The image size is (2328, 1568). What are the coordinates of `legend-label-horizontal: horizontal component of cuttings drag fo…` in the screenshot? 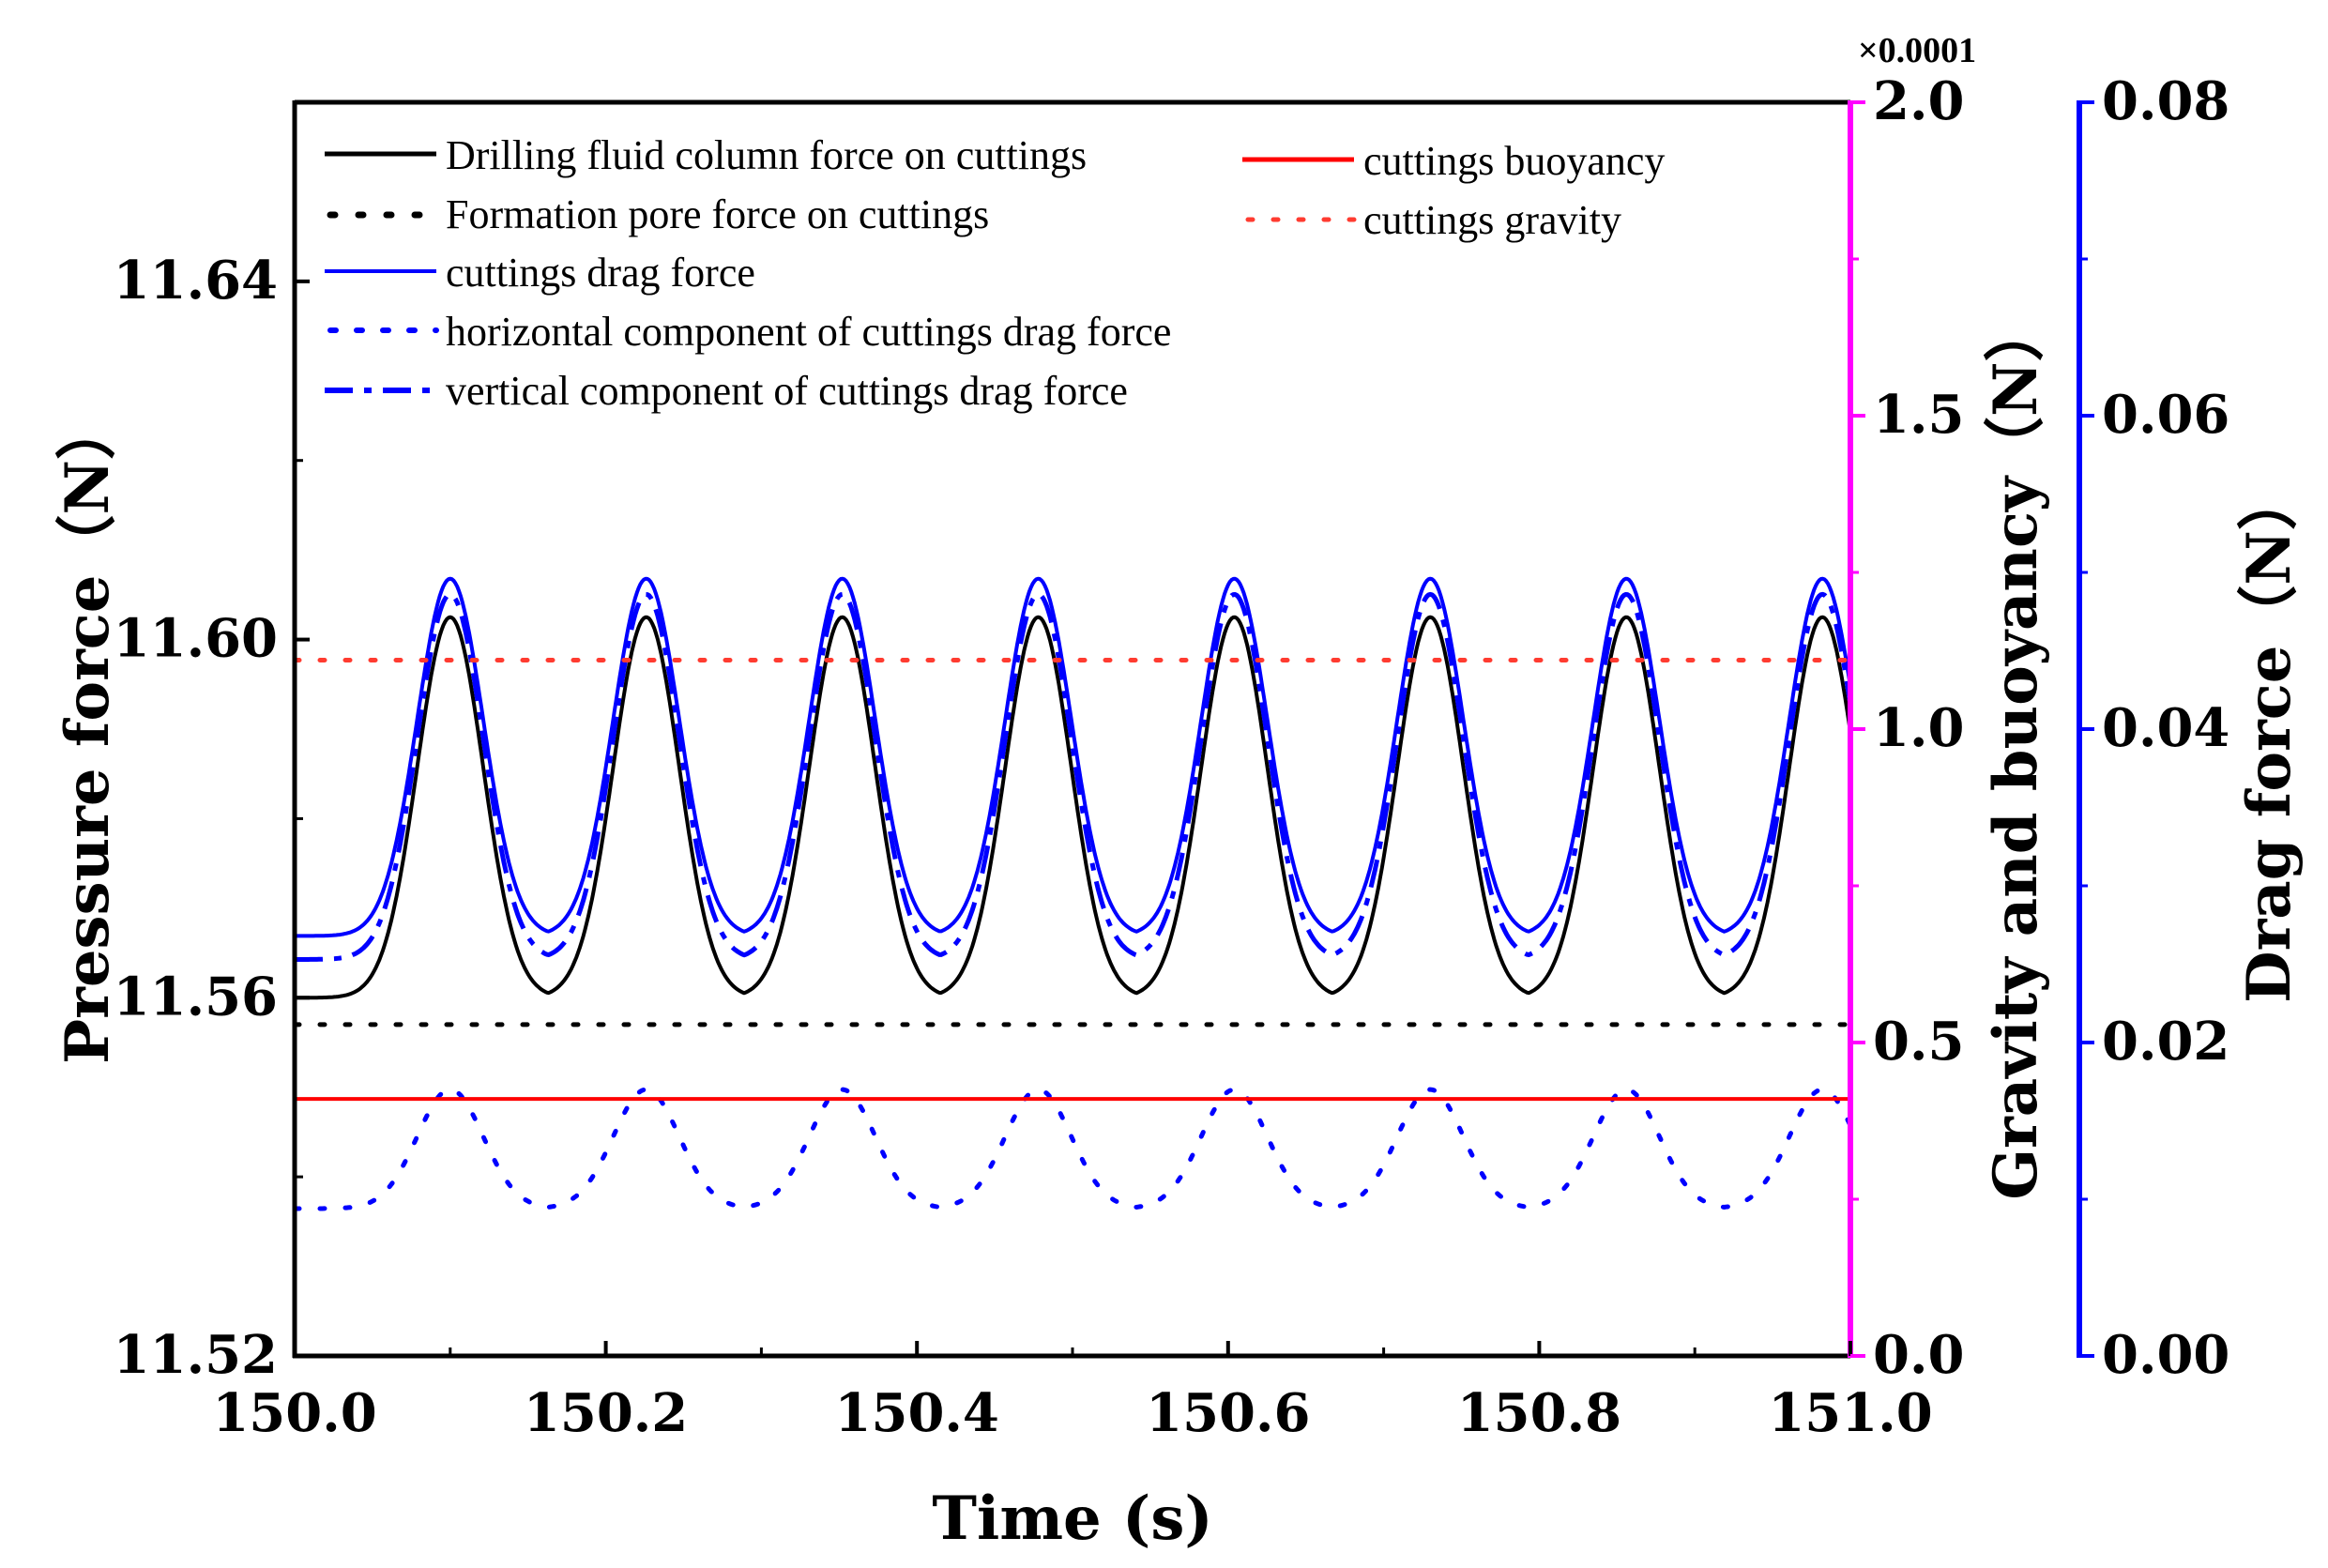 It's located at (808, 332).